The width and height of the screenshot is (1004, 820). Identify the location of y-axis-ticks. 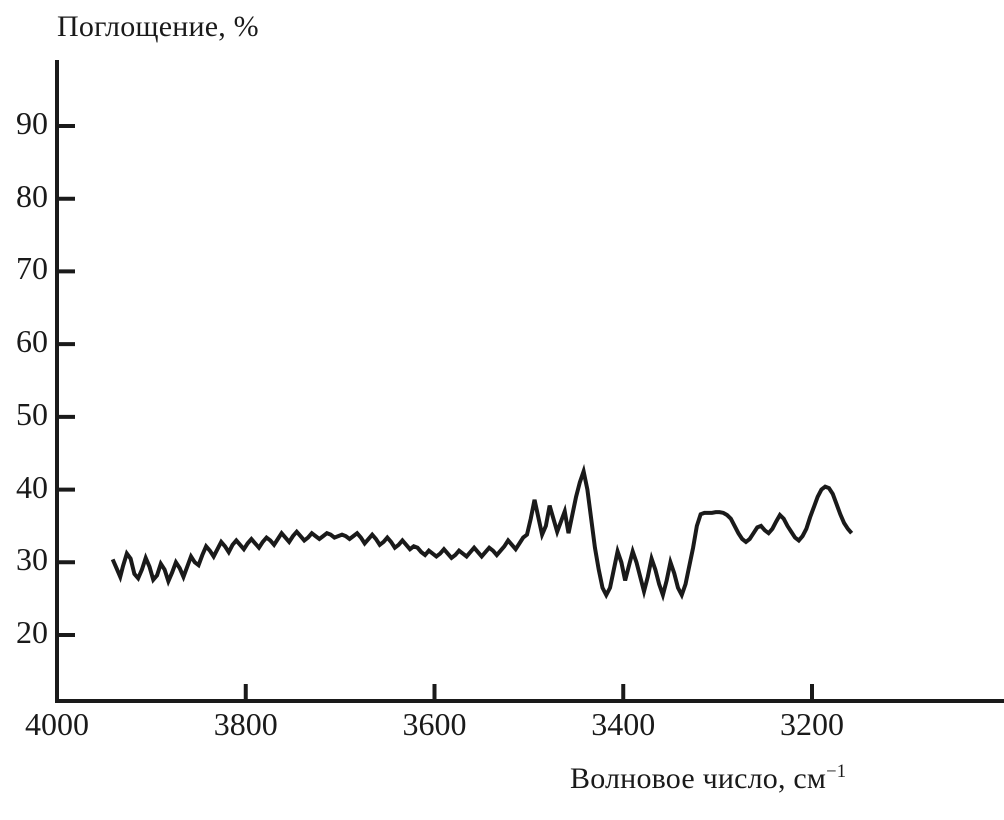
(66, 380).